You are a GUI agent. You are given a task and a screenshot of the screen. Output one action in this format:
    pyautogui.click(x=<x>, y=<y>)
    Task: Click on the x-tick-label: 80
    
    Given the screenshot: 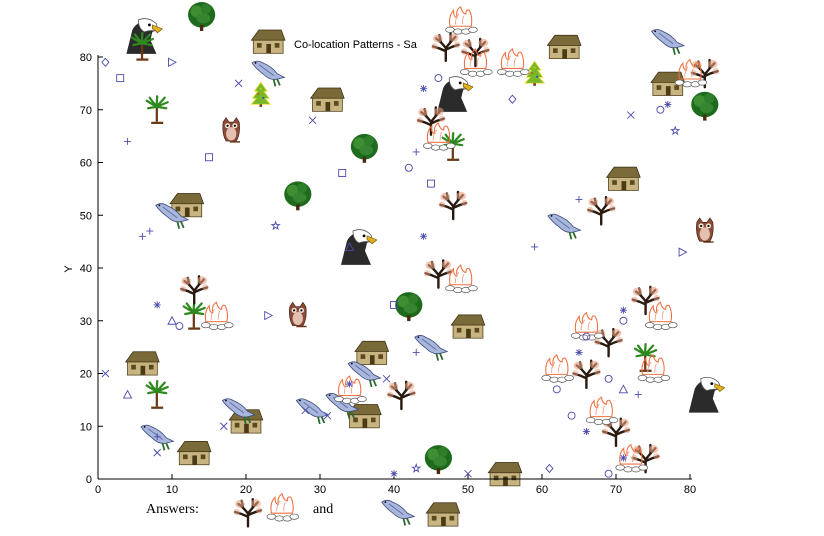 What is the action you would take?
    pyautogui.click(x=690, y=490)
    